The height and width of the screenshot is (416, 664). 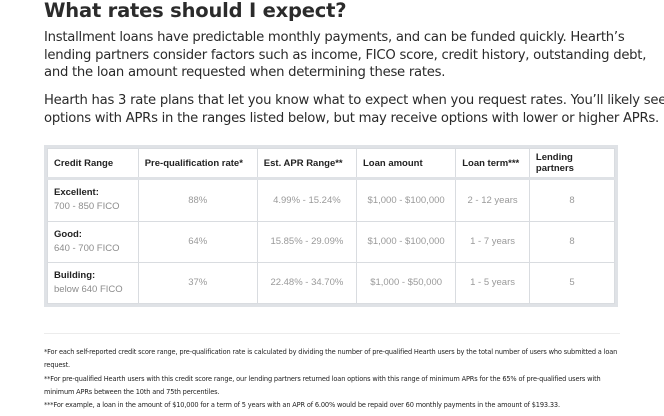 I want to click on lending-partners-cell: 5, so click(x=572, y=283).